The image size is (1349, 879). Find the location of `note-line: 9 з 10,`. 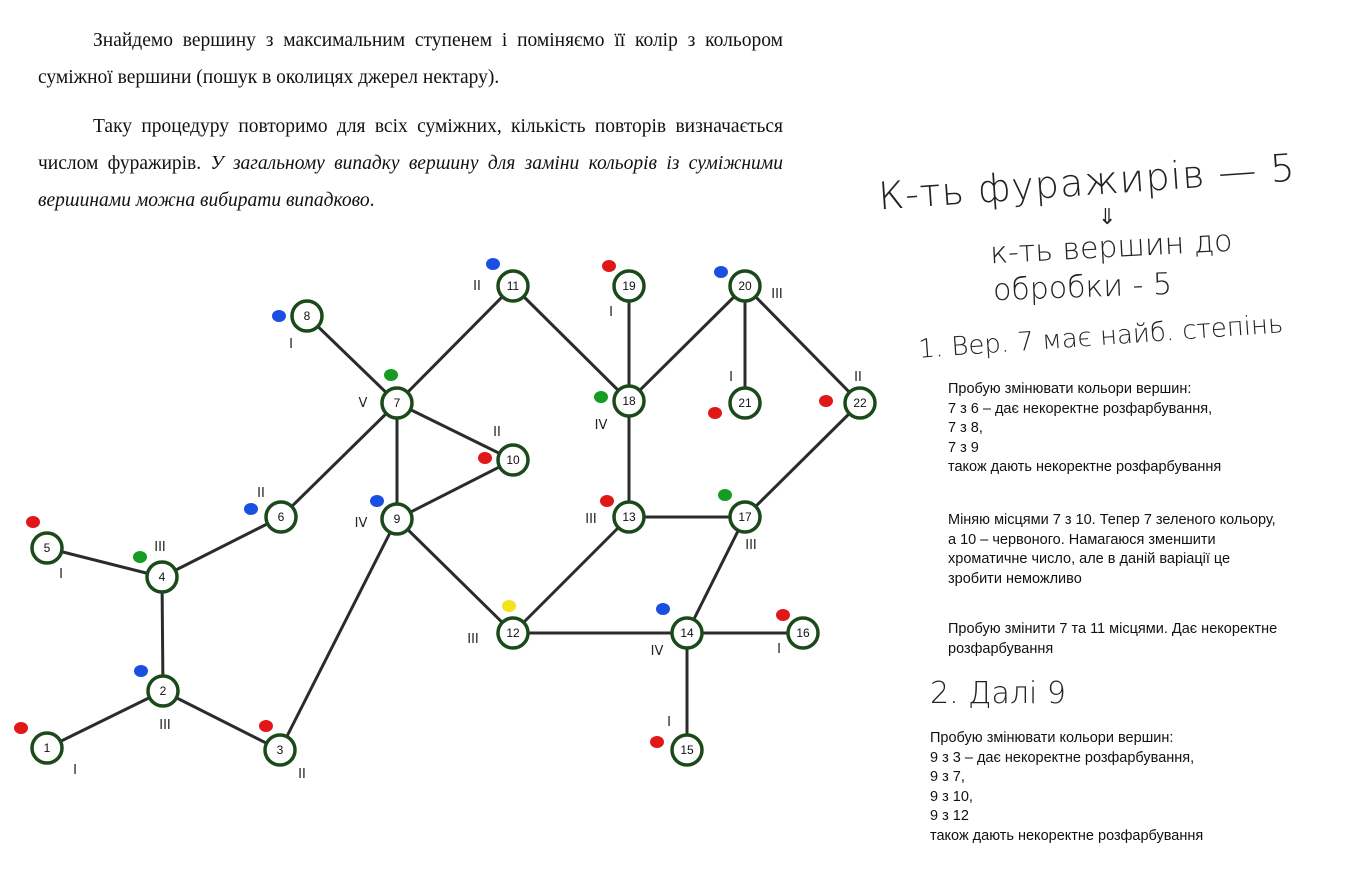

note-line: 9 з 10, is located at coordinates (1066, 798).